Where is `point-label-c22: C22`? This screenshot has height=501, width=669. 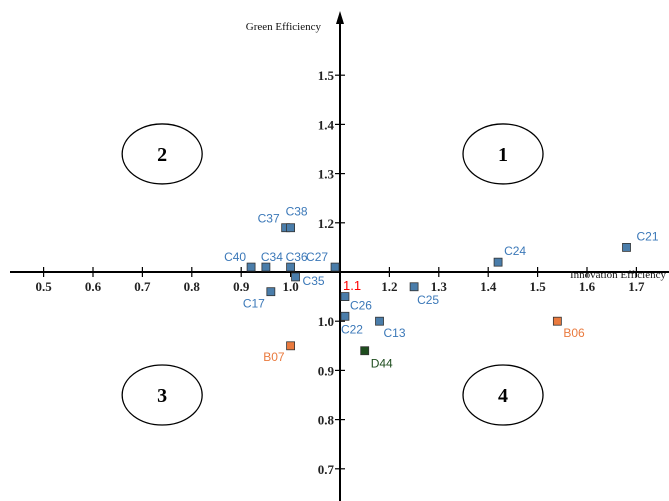
point-label-c22: C22 is located at coordinates (352, 329).